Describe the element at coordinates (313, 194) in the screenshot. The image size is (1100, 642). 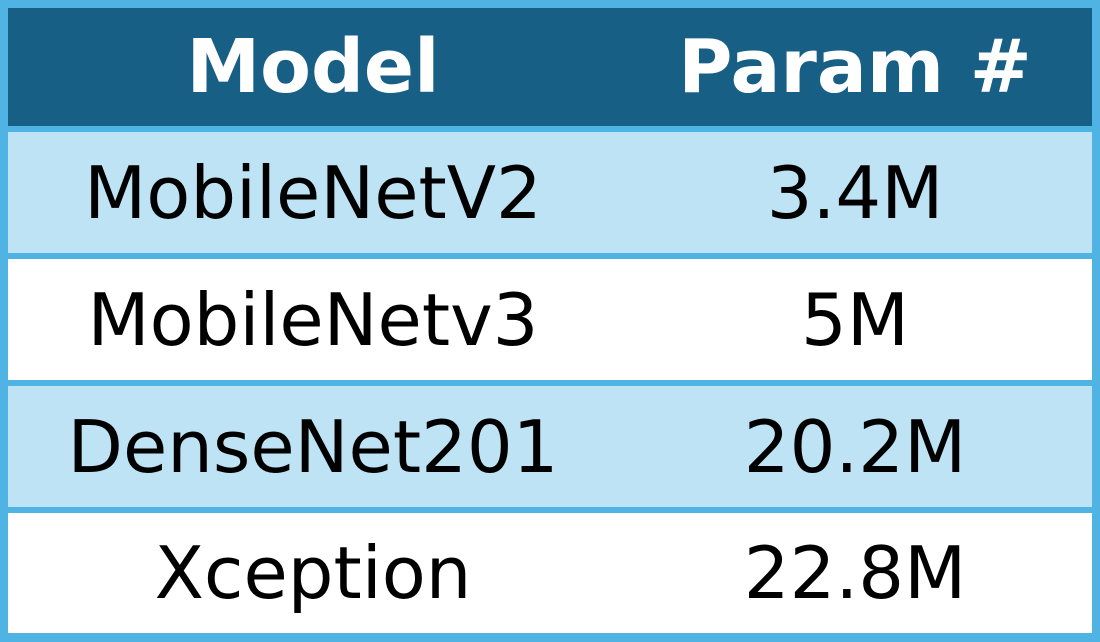
I see `model-name-cell: MobileNetV2` at that location.